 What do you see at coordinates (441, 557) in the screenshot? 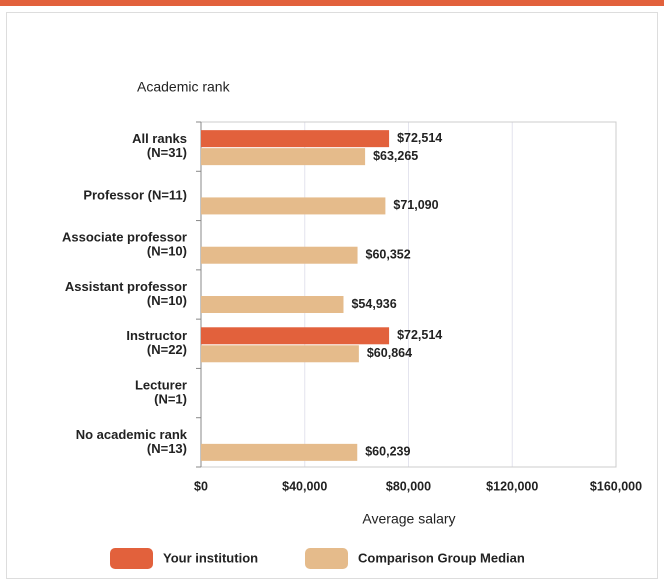
I see `legend-label: Comparison Group Median` at bounding box center [441, 557].